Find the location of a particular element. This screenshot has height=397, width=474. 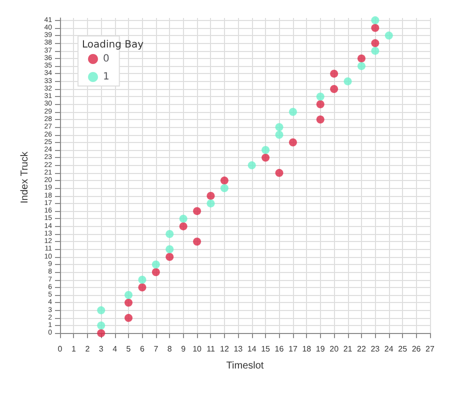

x-tick-label: 7 is located at coordinates (156, 349).